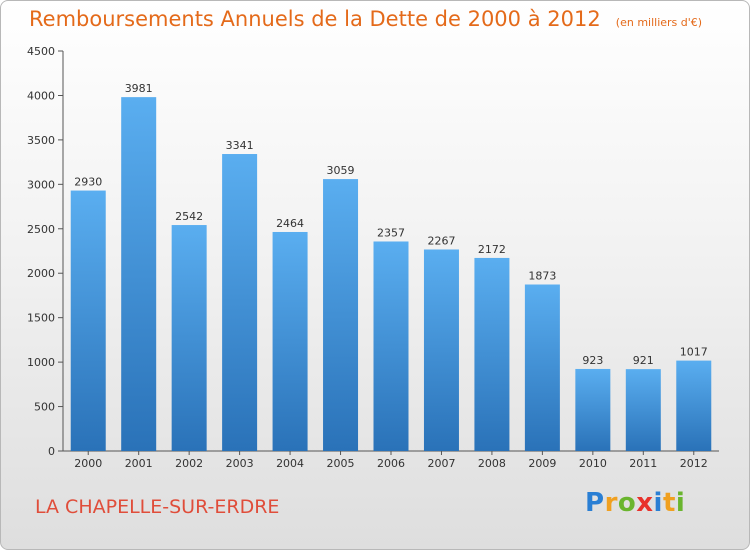 The height and width of the screenshot is (550, 750). Describe the element at coordinates (694, 463) in the screenshot. I see `x-tick-label: 2012` at that location.